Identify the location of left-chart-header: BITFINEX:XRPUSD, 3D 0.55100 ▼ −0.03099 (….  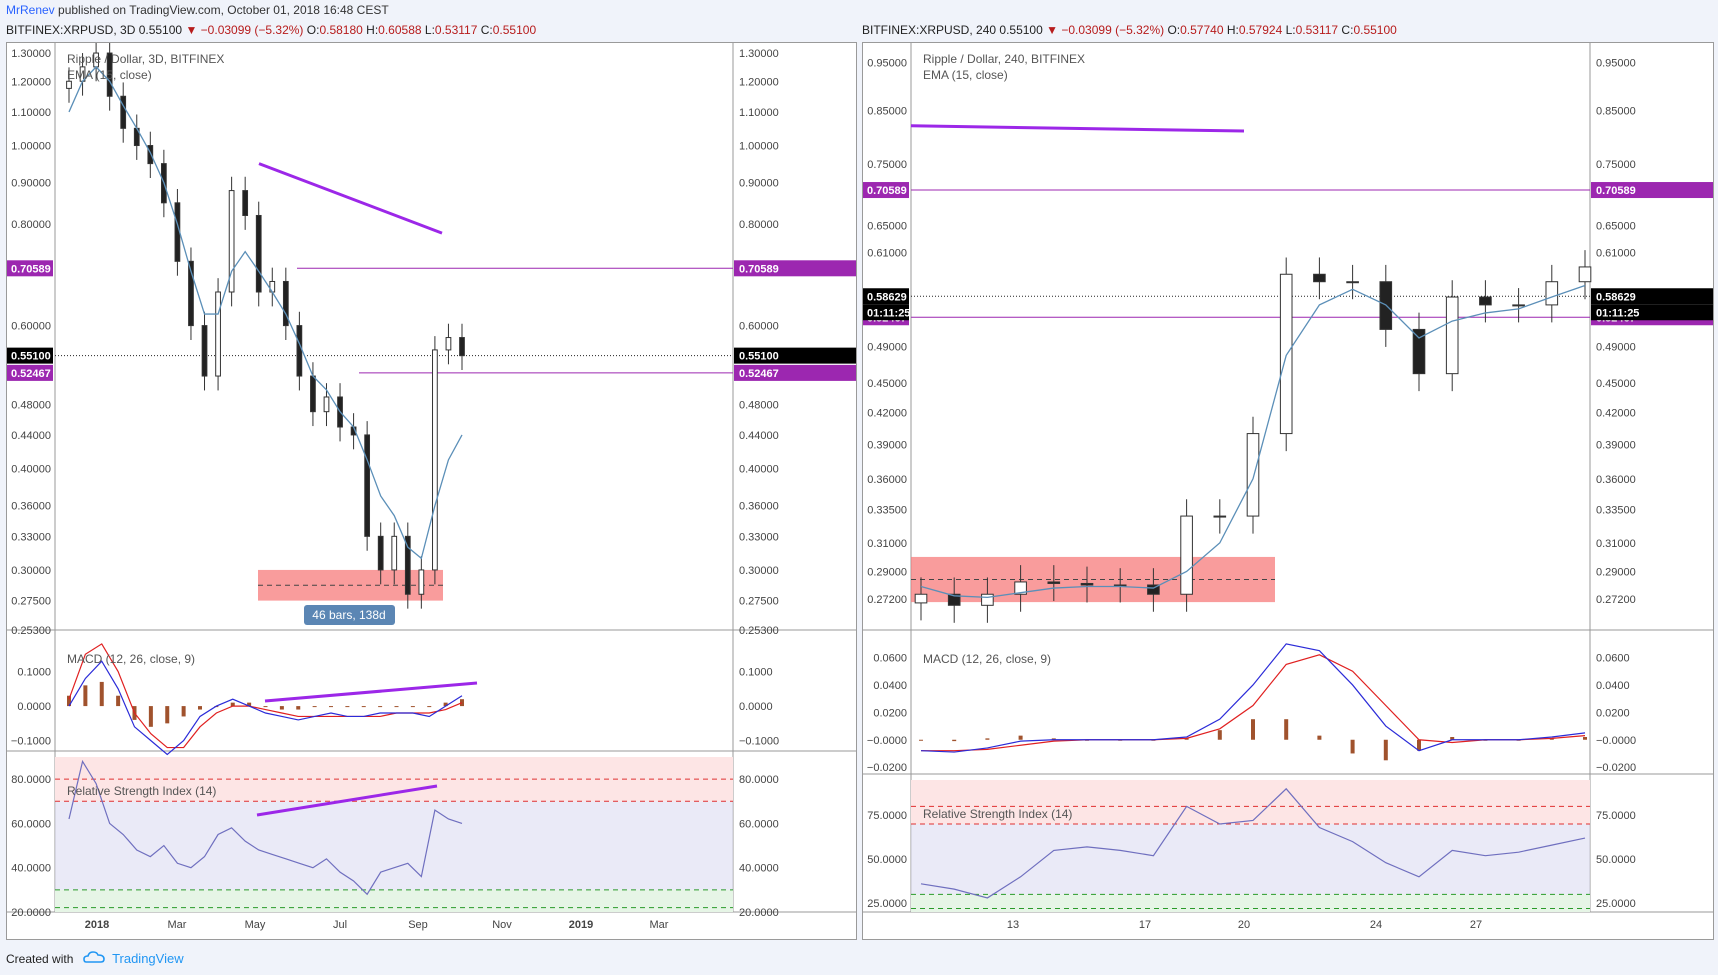
(271, 30).